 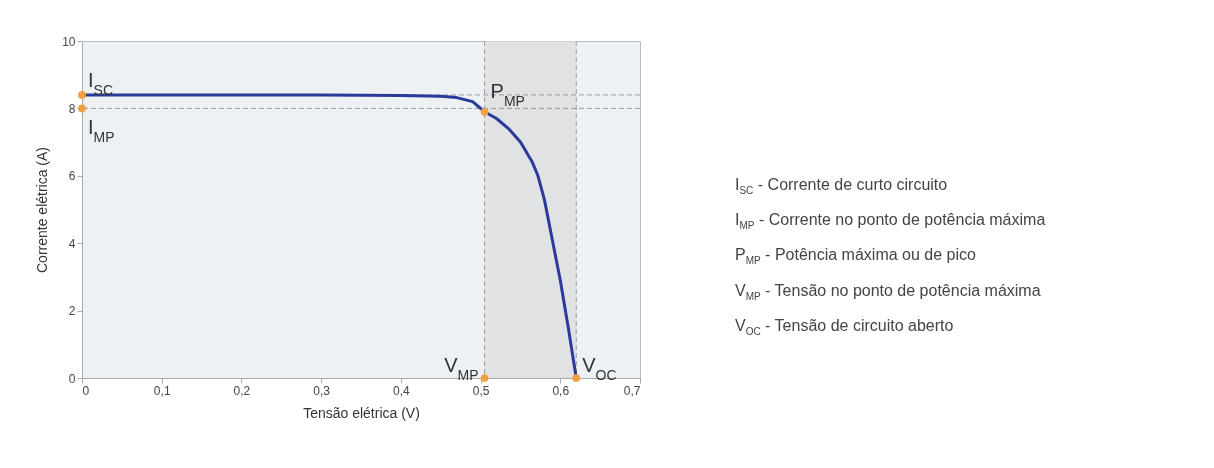 What do you see at coordinates (461, 368) in the screenshot?
I see `annotation: V$_{MP}$` at bounding box center [461, 368].